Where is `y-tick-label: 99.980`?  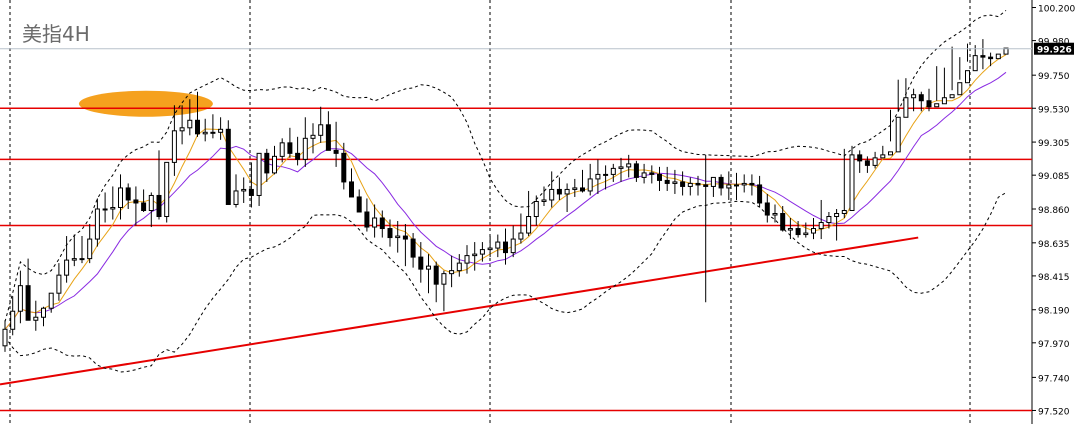
y-tick-label: 99.980 is located at coordinates (1054, 43).